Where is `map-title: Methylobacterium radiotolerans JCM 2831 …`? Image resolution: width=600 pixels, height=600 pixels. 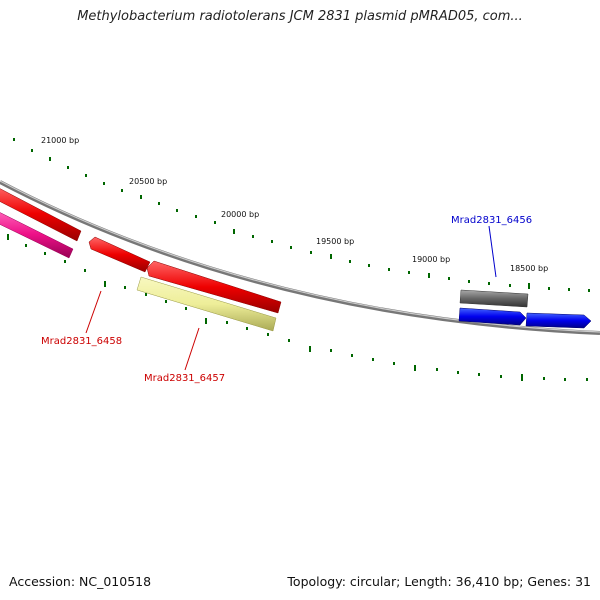
map-title: Methylobacterium radiotolerans JCM 2831 … is located at coordinates (300, 16).